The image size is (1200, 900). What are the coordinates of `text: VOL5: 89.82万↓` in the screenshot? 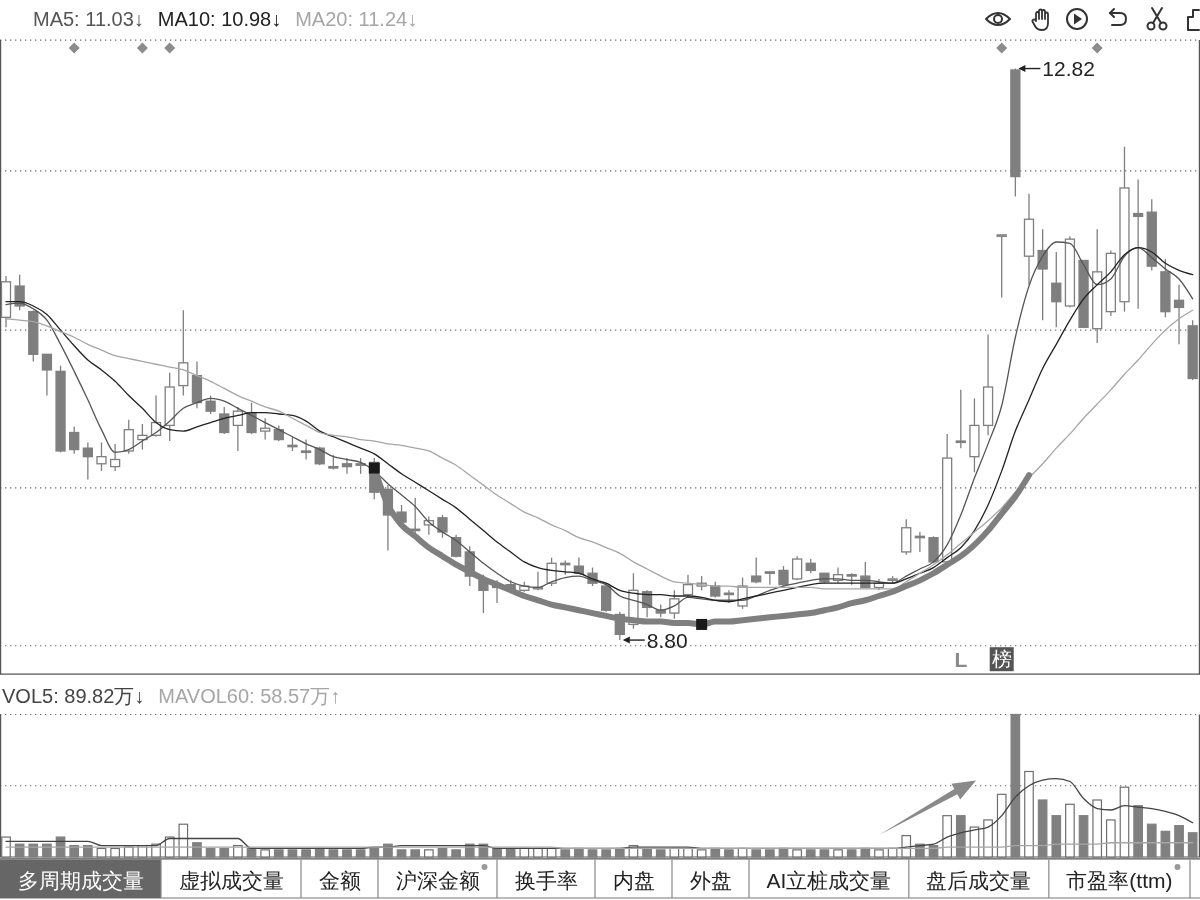 It's located at (73, 696).